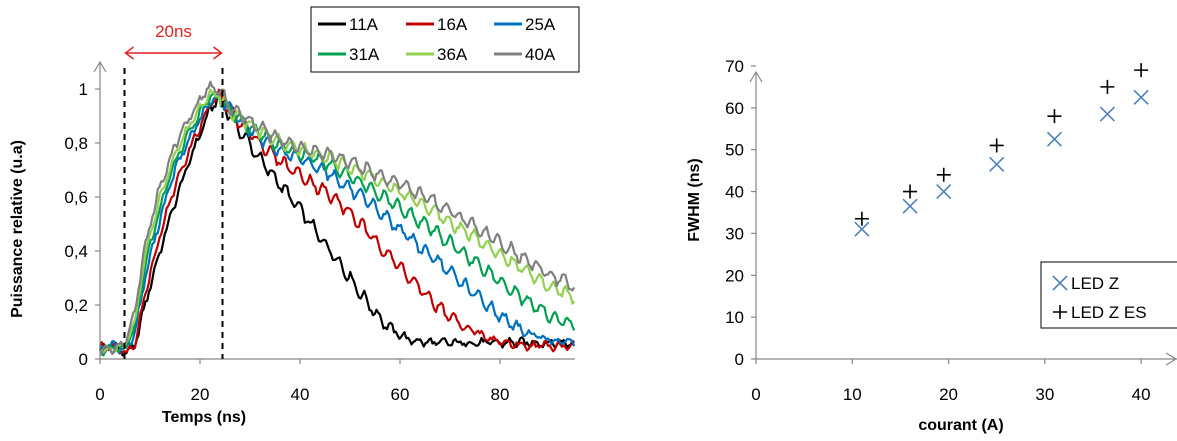  I want to click on left-y-ticks: 0 0,2 0,4 0,6 0,8 1, so click(82, 224).